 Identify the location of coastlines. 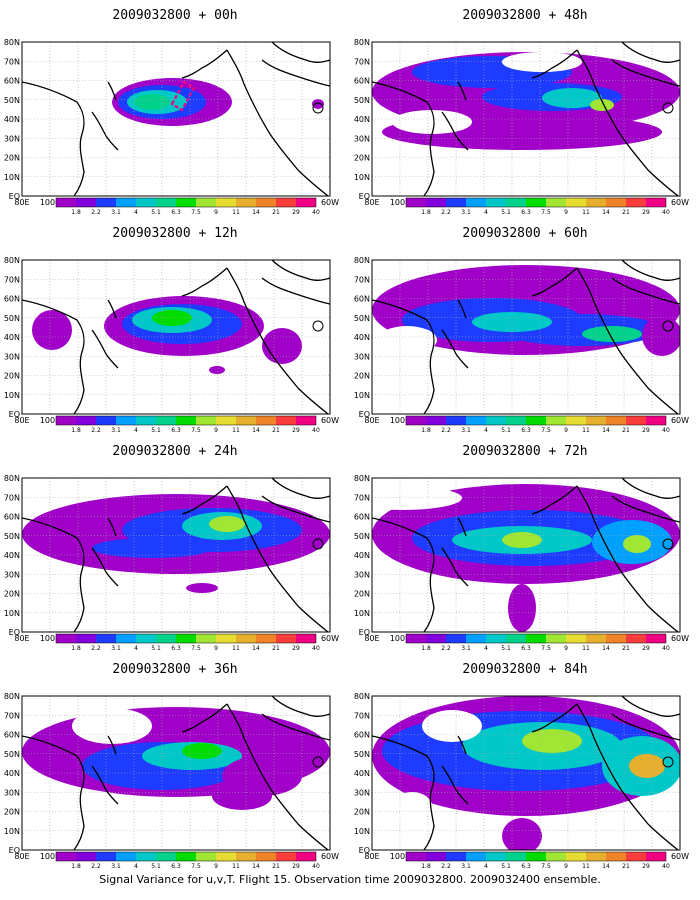
(176, 119).